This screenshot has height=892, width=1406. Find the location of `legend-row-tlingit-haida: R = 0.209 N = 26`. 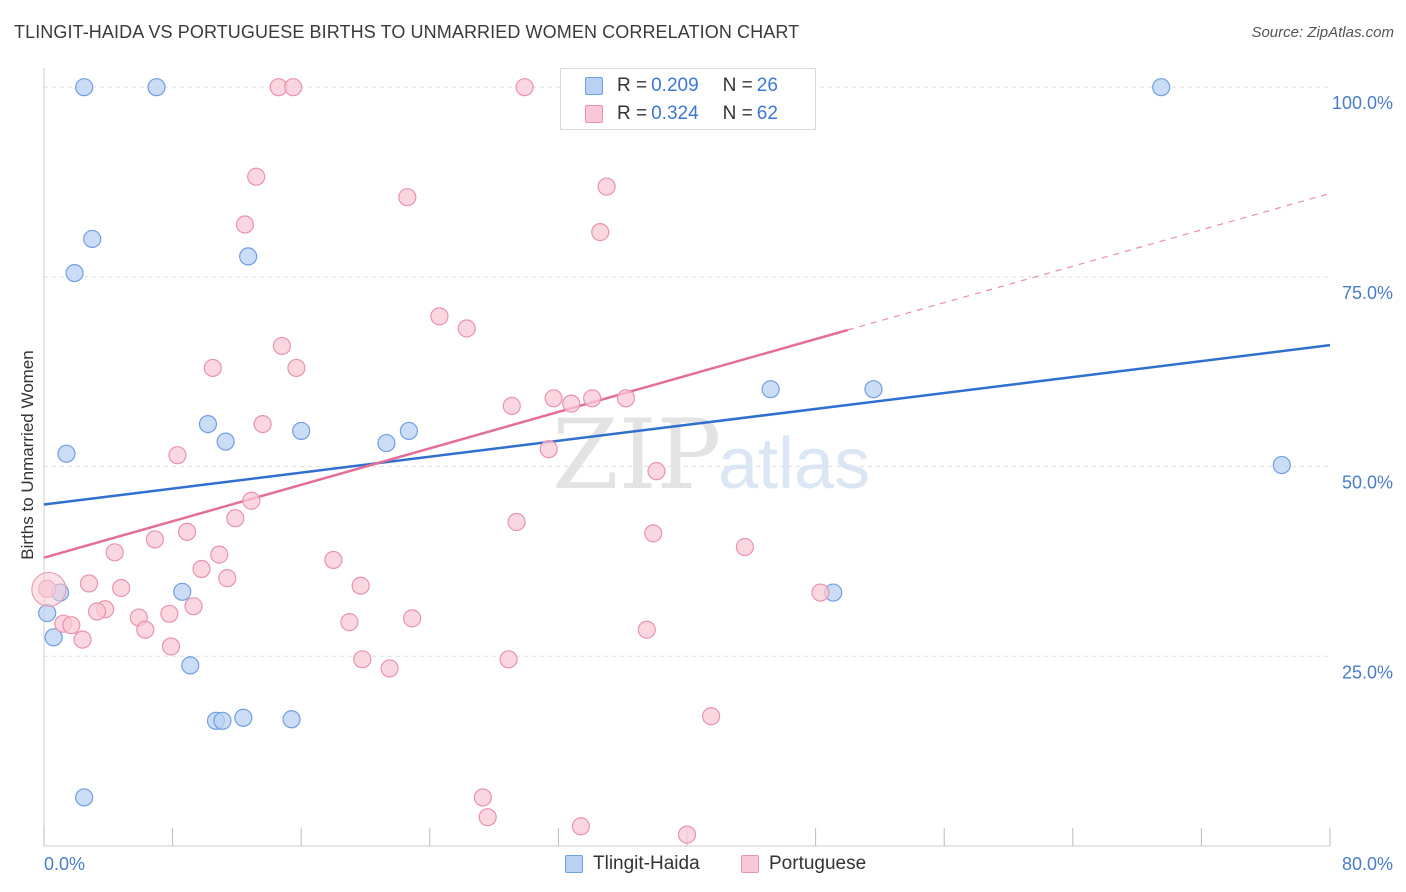

legend-row-tlingit-haida: R = 0.209 N = 26 is located at coordinates (683, 86).